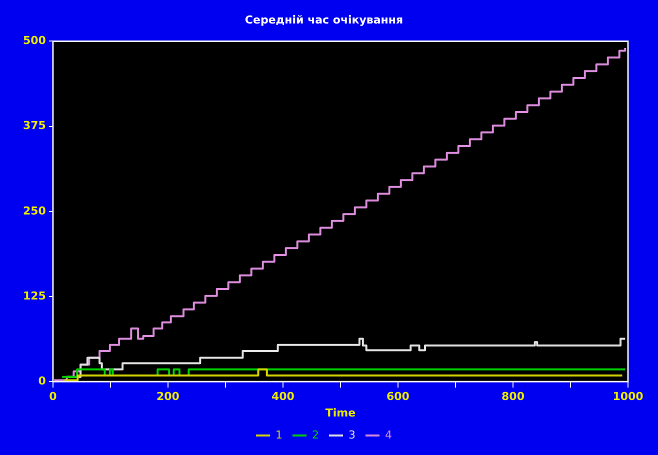 The height and width of the screenshot is (455, 658). Describe the element at coordinates (628, 397) in the screenshot. I see `x-tick-label: 1000` at that location.